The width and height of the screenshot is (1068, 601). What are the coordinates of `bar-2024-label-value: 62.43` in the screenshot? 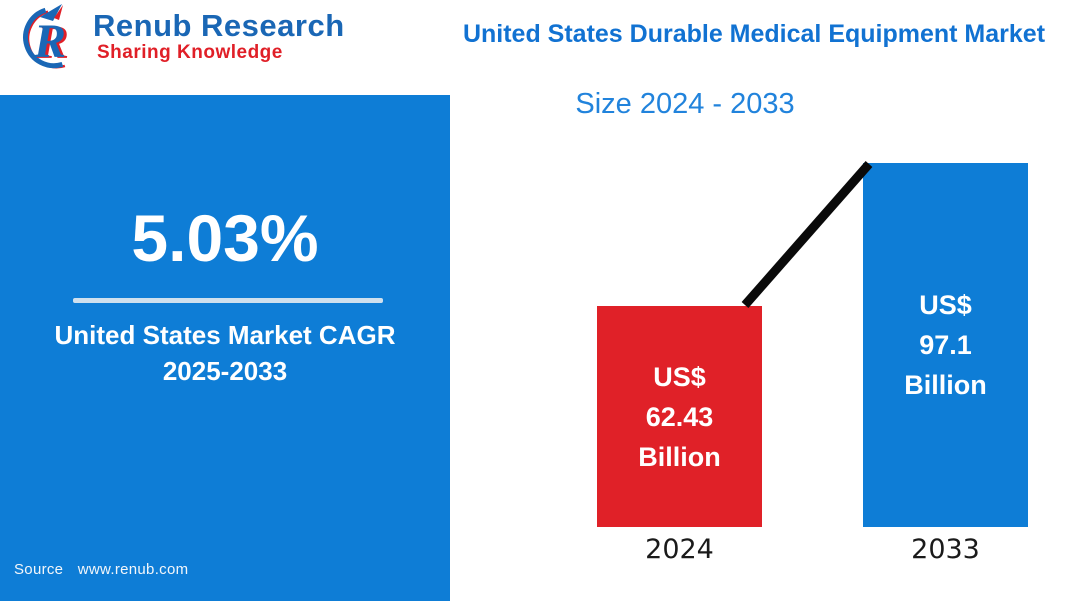 It's located at (679, 416).